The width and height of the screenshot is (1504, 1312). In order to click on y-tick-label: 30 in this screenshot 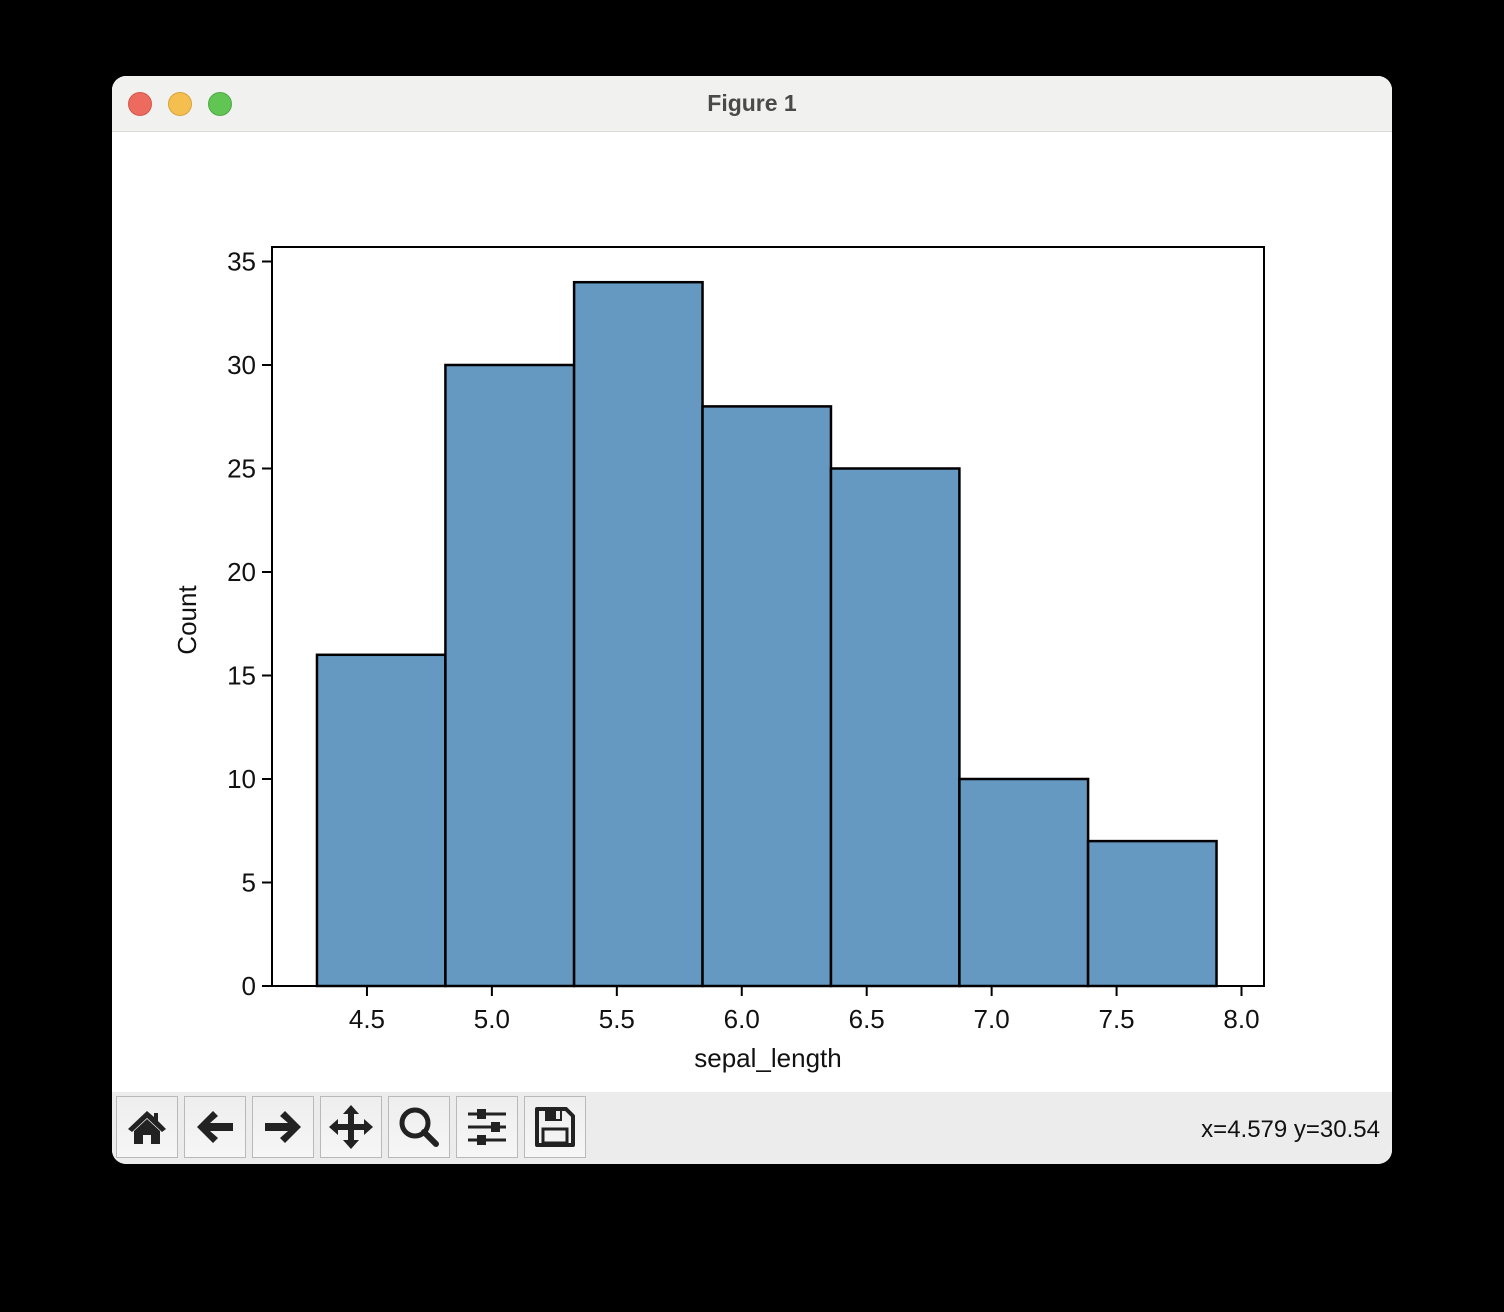, I will do `click(241, 365)`.